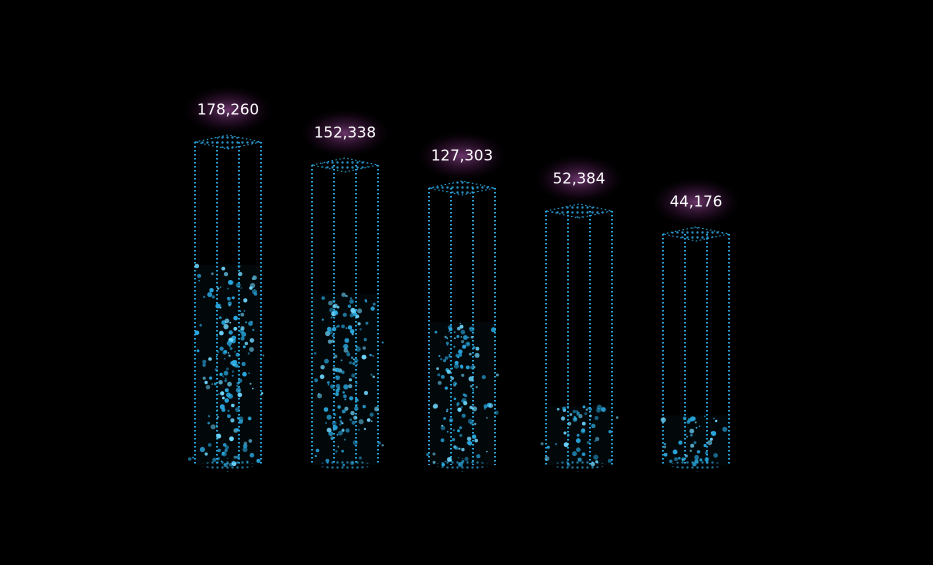 Image resolution: width=933 pixels, height=565 pixels. I want to click on bar, so click(579, 435).